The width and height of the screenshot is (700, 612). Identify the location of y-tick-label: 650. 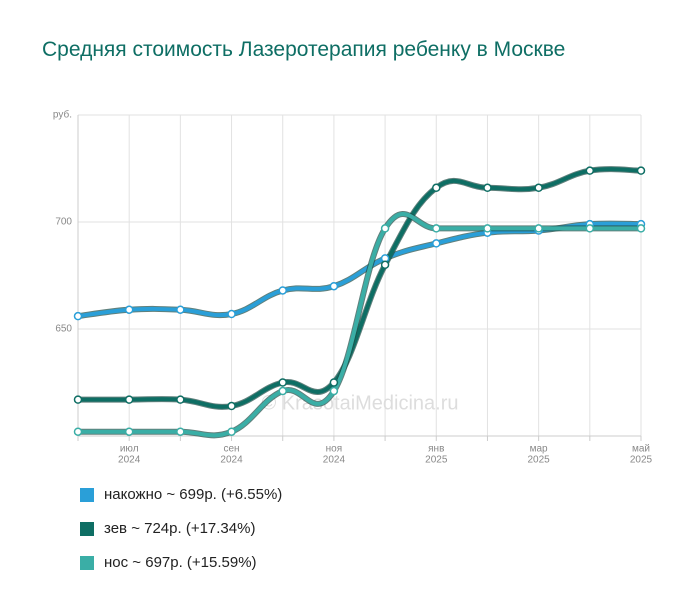
(63, 329).